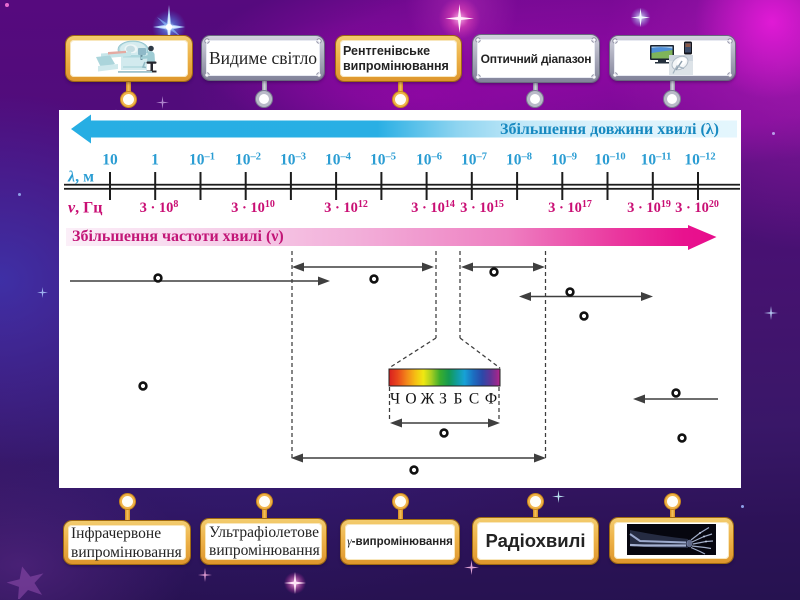  Describe the element at coordinates (443, 399) in the screenshot. I see `svg-text: З` at that location.